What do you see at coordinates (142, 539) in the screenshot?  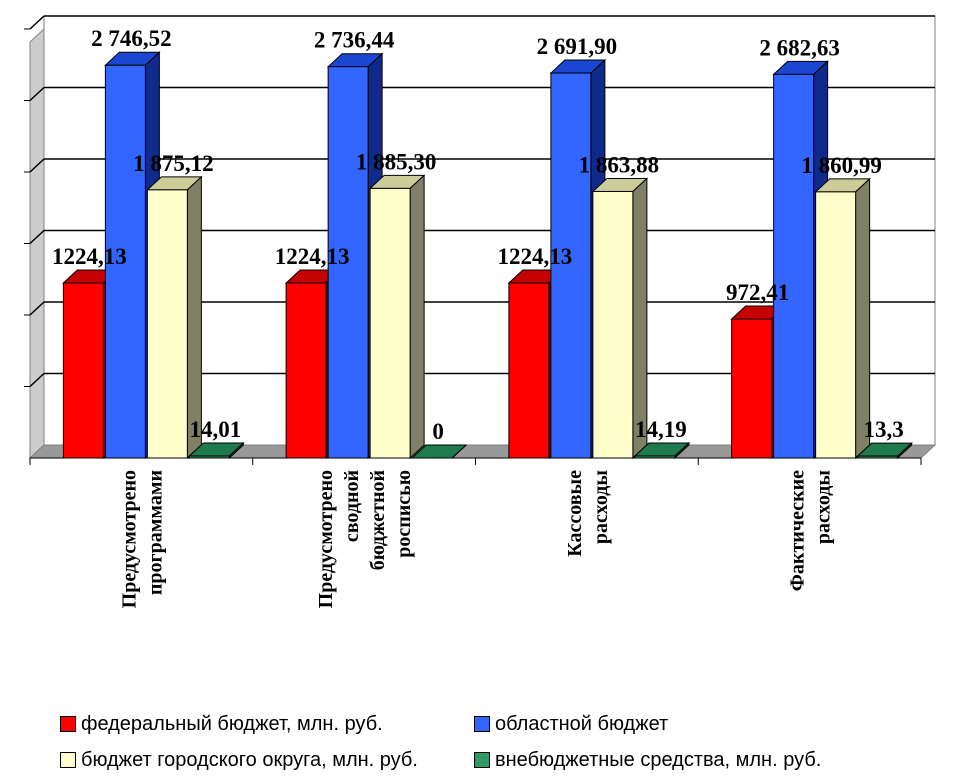 I see `category-label: Предусмотрено программами` at bounding box center [142, 539].